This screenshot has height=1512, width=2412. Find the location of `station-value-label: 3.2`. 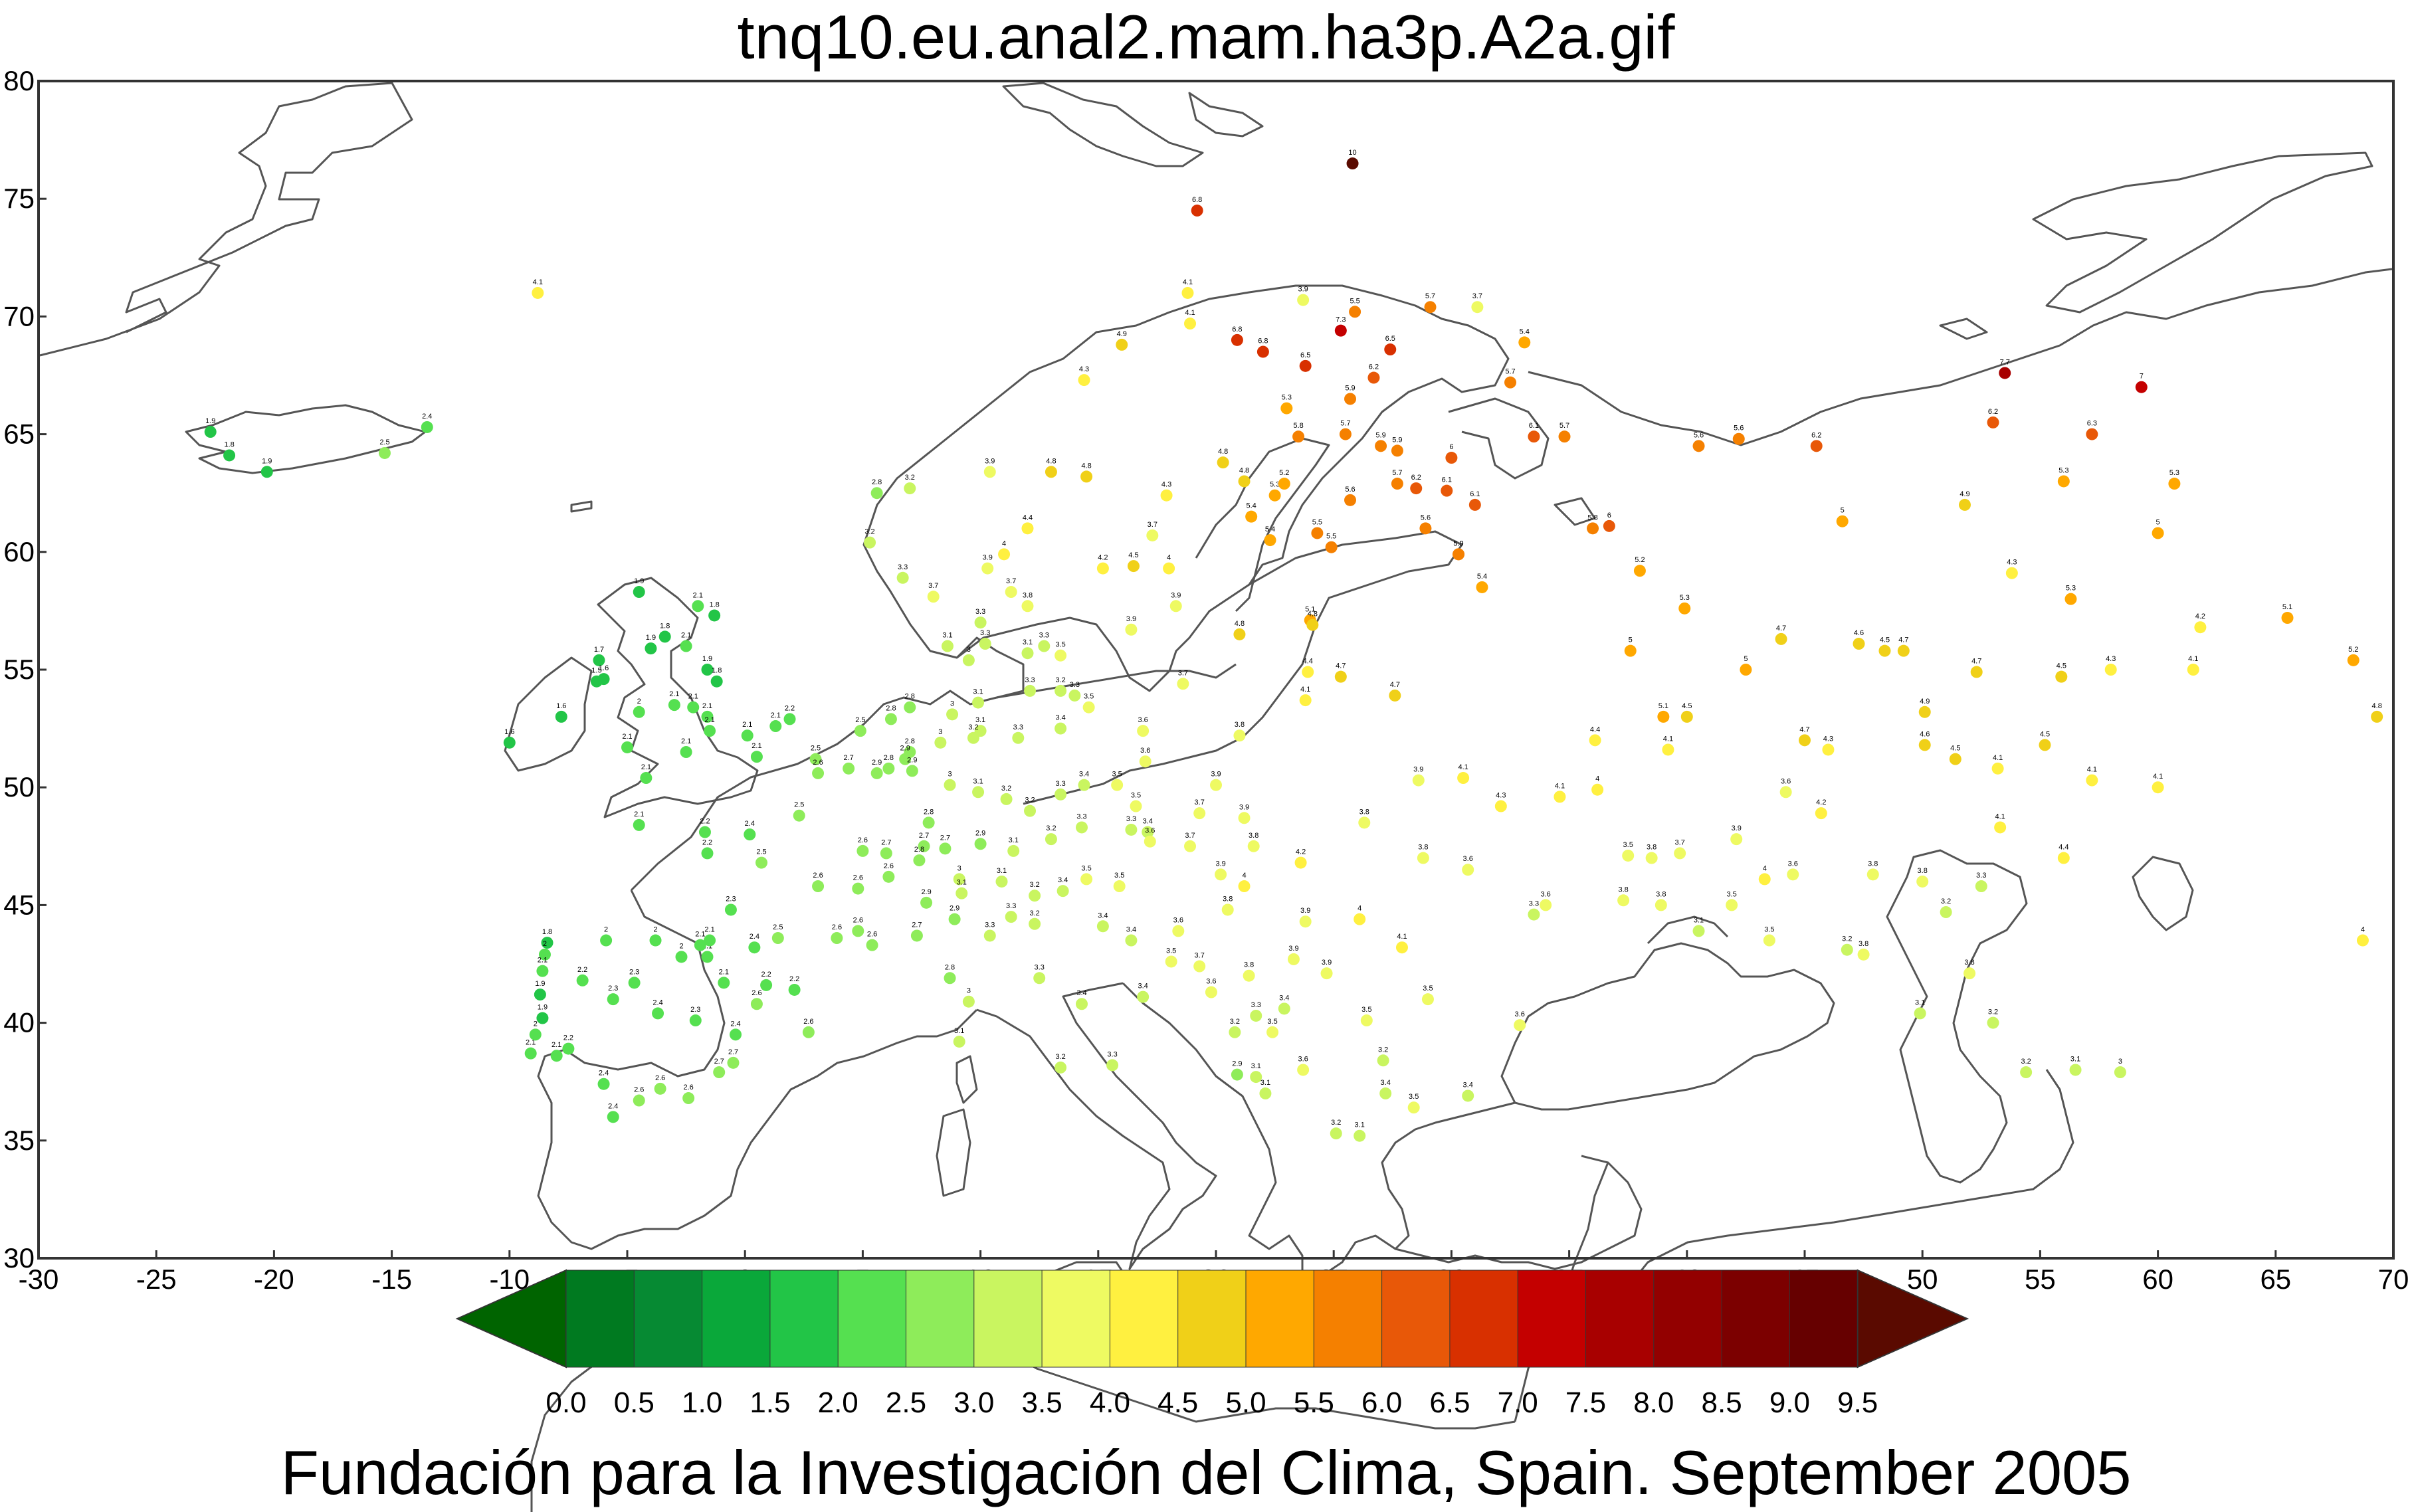

station-value-label: 3.2 is located at coordinates (1235, 1022).